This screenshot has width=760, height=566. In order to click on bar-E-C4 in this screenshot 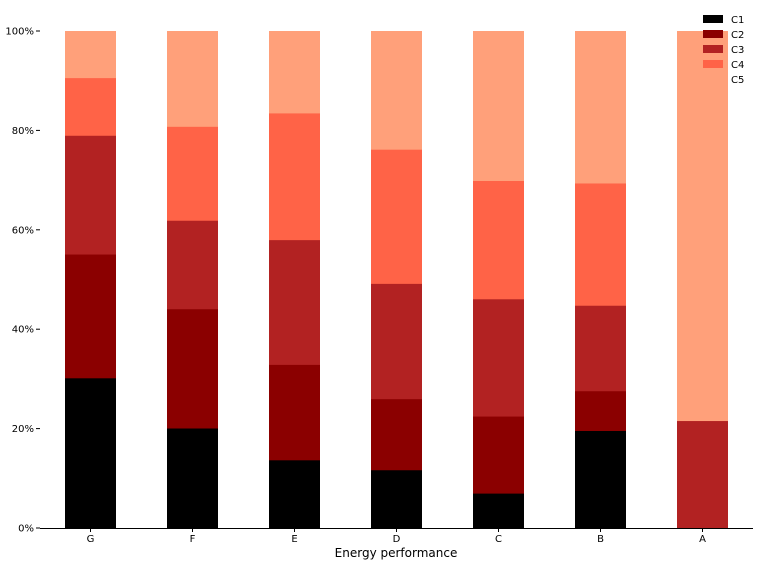, I will do `click(294, 177)`.